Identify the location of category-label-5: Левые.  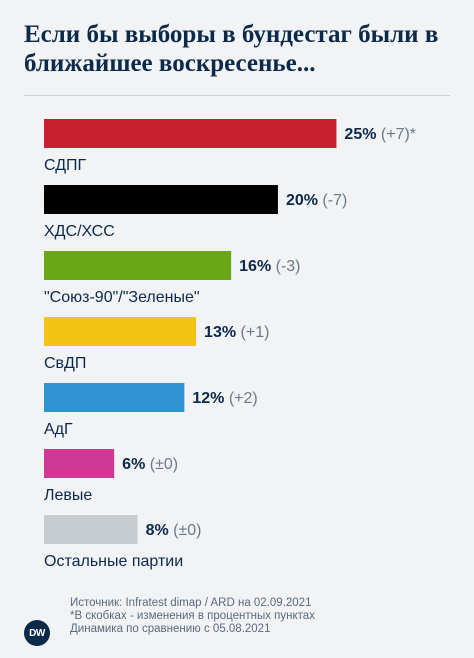
(68, 495).